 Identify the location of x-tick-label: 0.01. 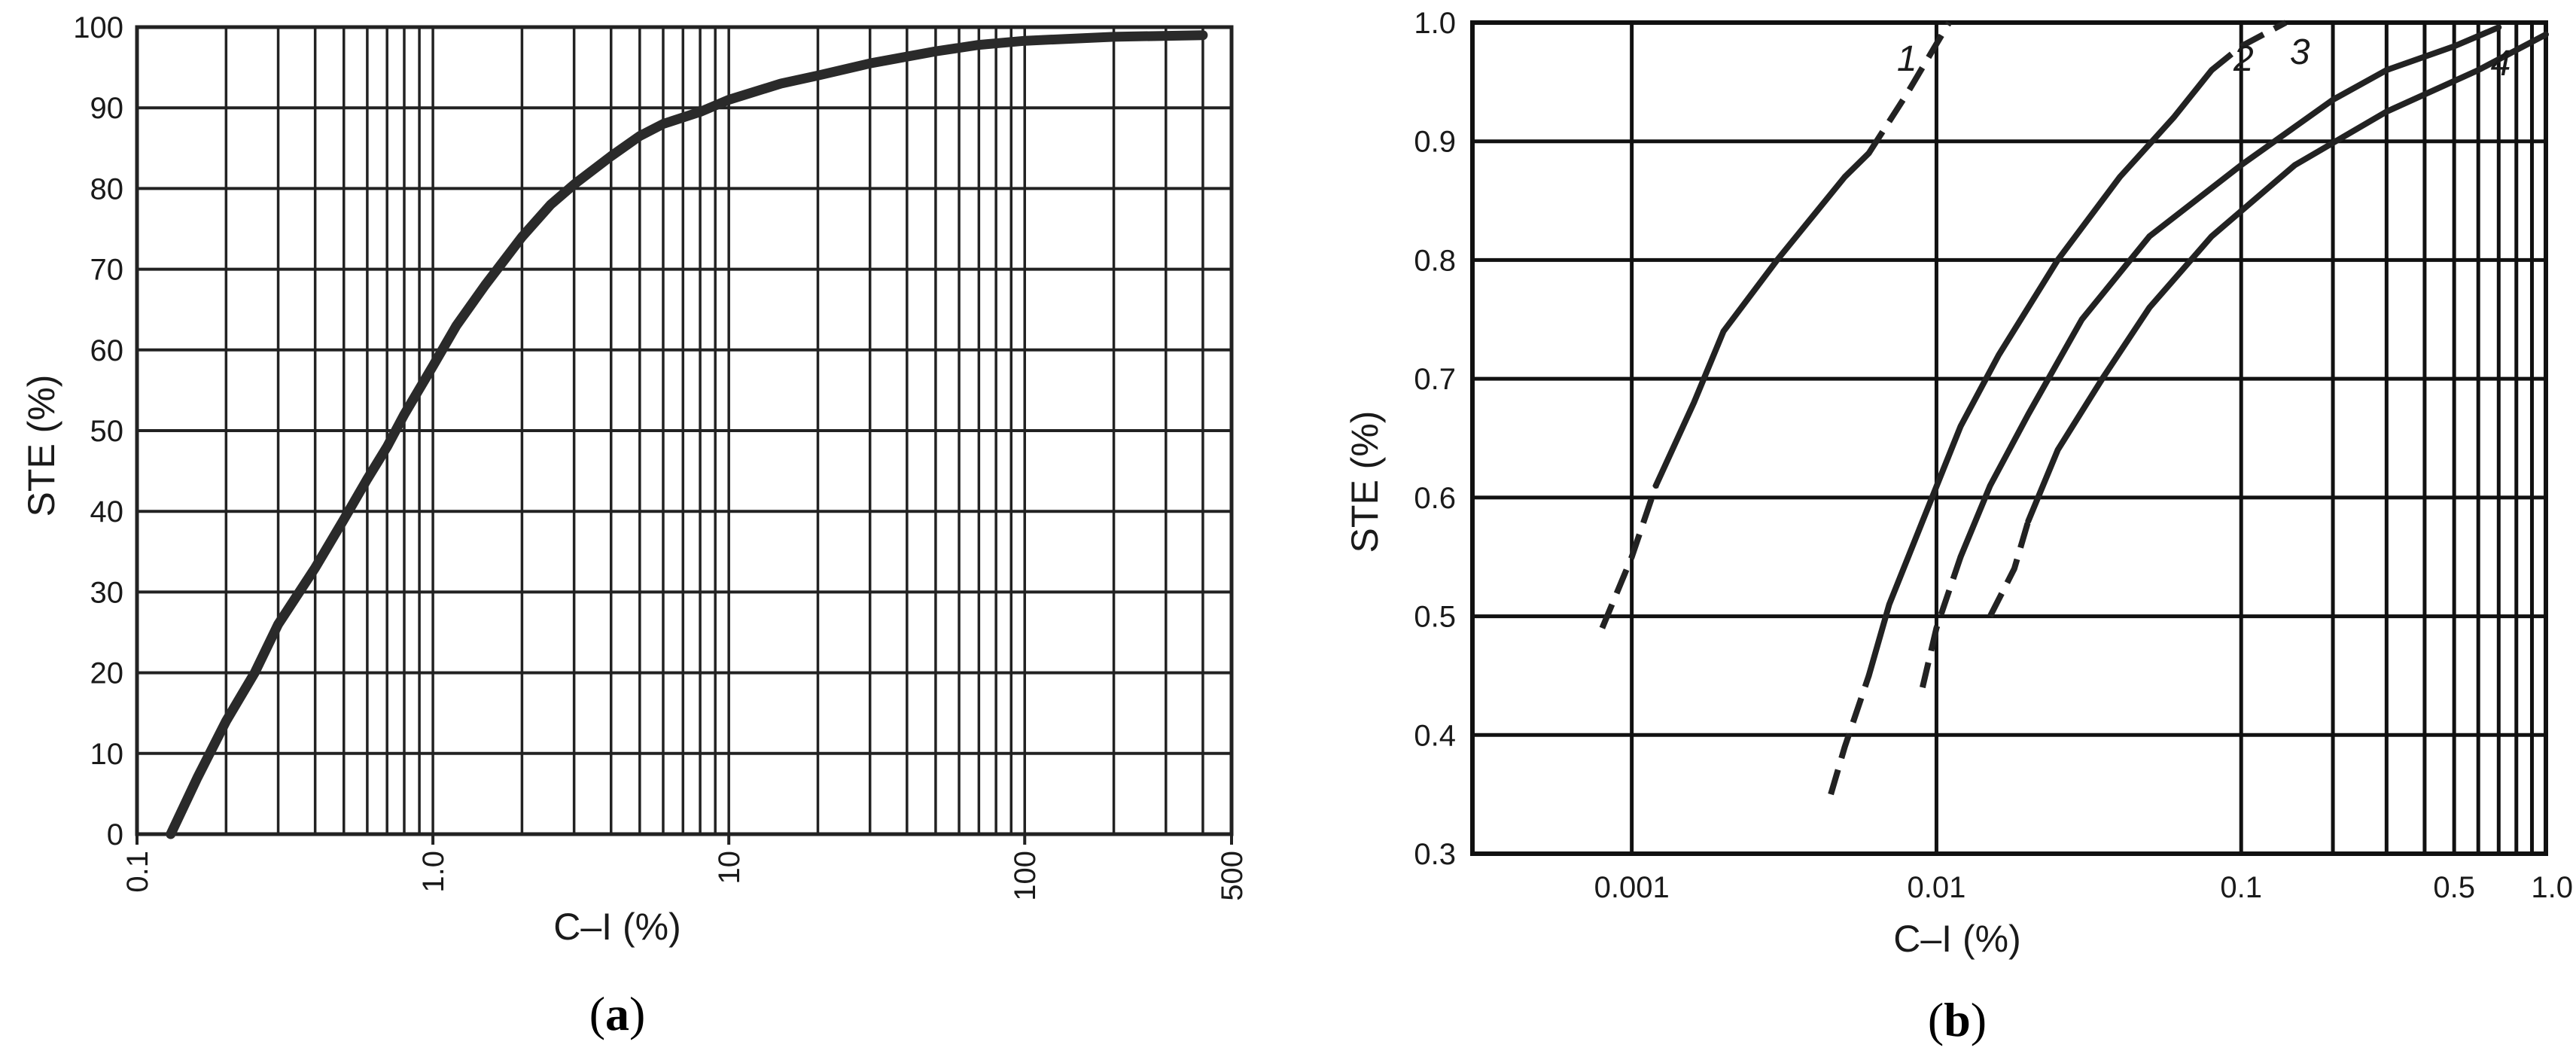
(1937, 887).